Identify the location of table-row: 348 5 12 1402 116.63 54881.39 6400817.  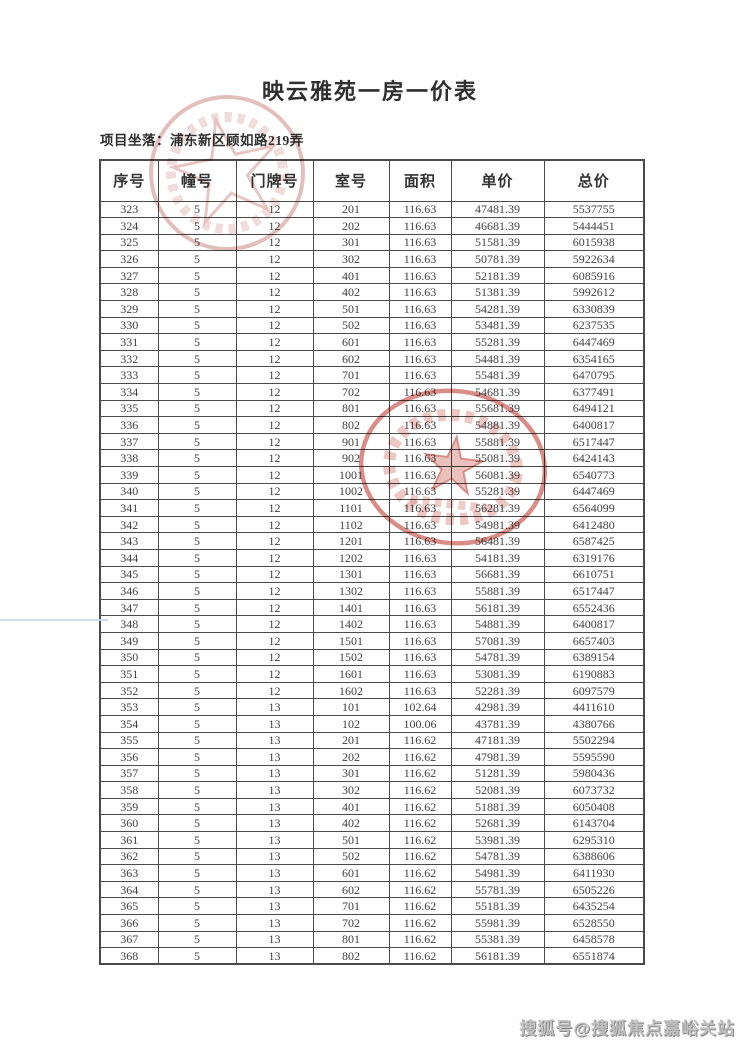
(372, 624).